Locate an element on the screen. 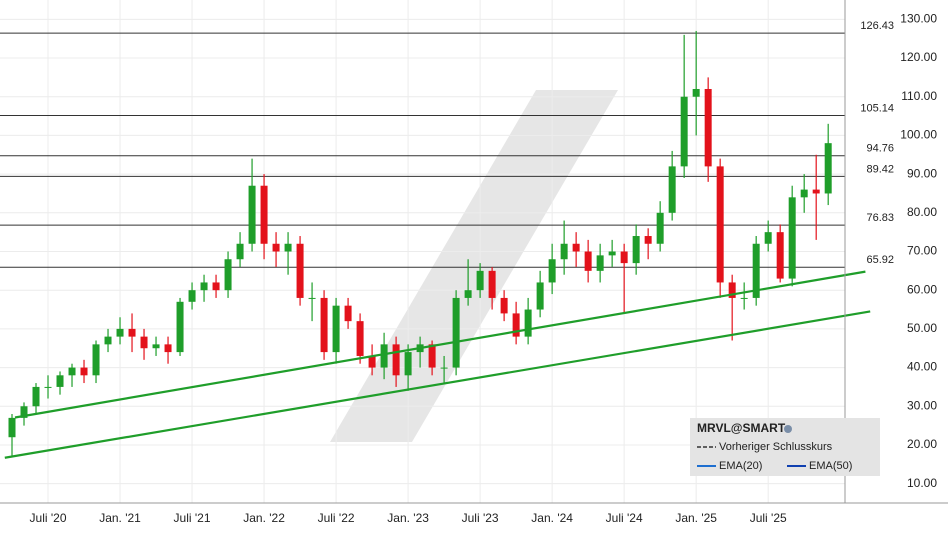 The height and width of the screenshot is (539, 948). legend-item: EMA(50) is located at coordinates (830, 466).